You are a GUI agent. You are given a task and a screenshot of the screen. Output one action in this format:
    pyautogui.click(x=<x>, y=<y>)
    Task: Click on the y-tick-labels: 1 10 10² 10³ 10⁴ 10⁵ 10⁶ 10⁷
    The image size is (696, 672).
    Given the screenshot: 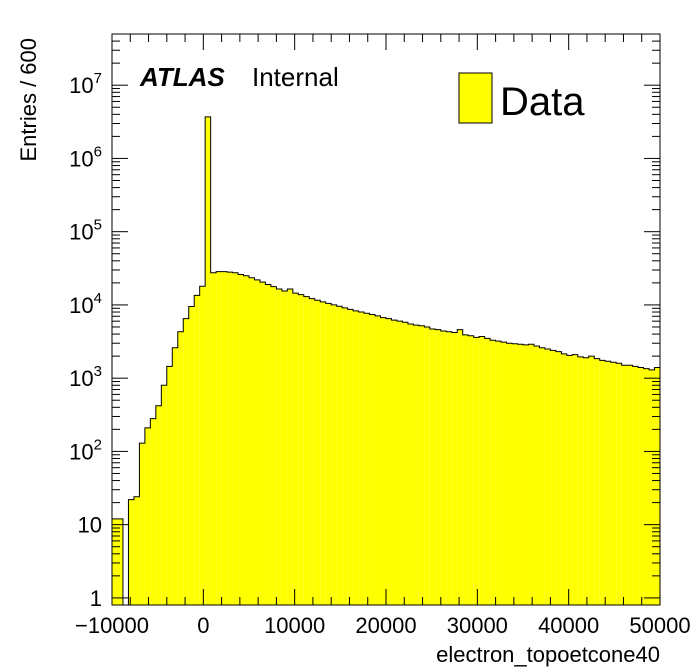 What is the action you would take?
    pyautogui.click(x=85, y=340)
    